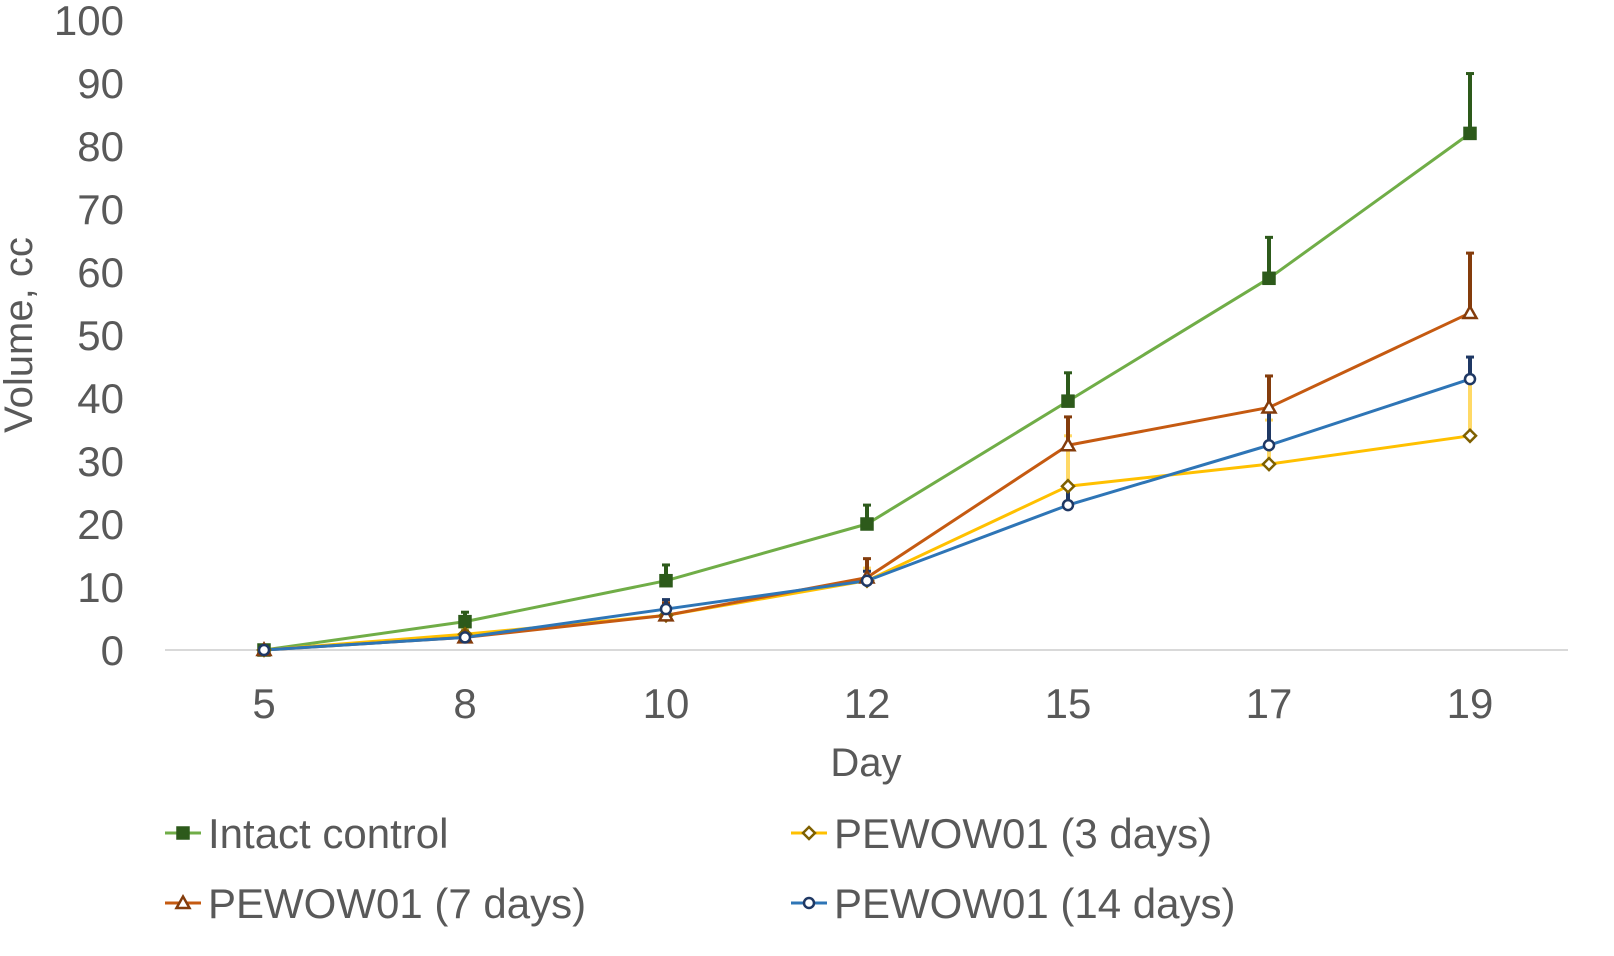 Image resolution: width=1614 pixels, height=956 pixels. What do you see at coordinates (867, 703) in the screenshot?
I see `x-tick-label: 12` at bounding box center [867, 703].